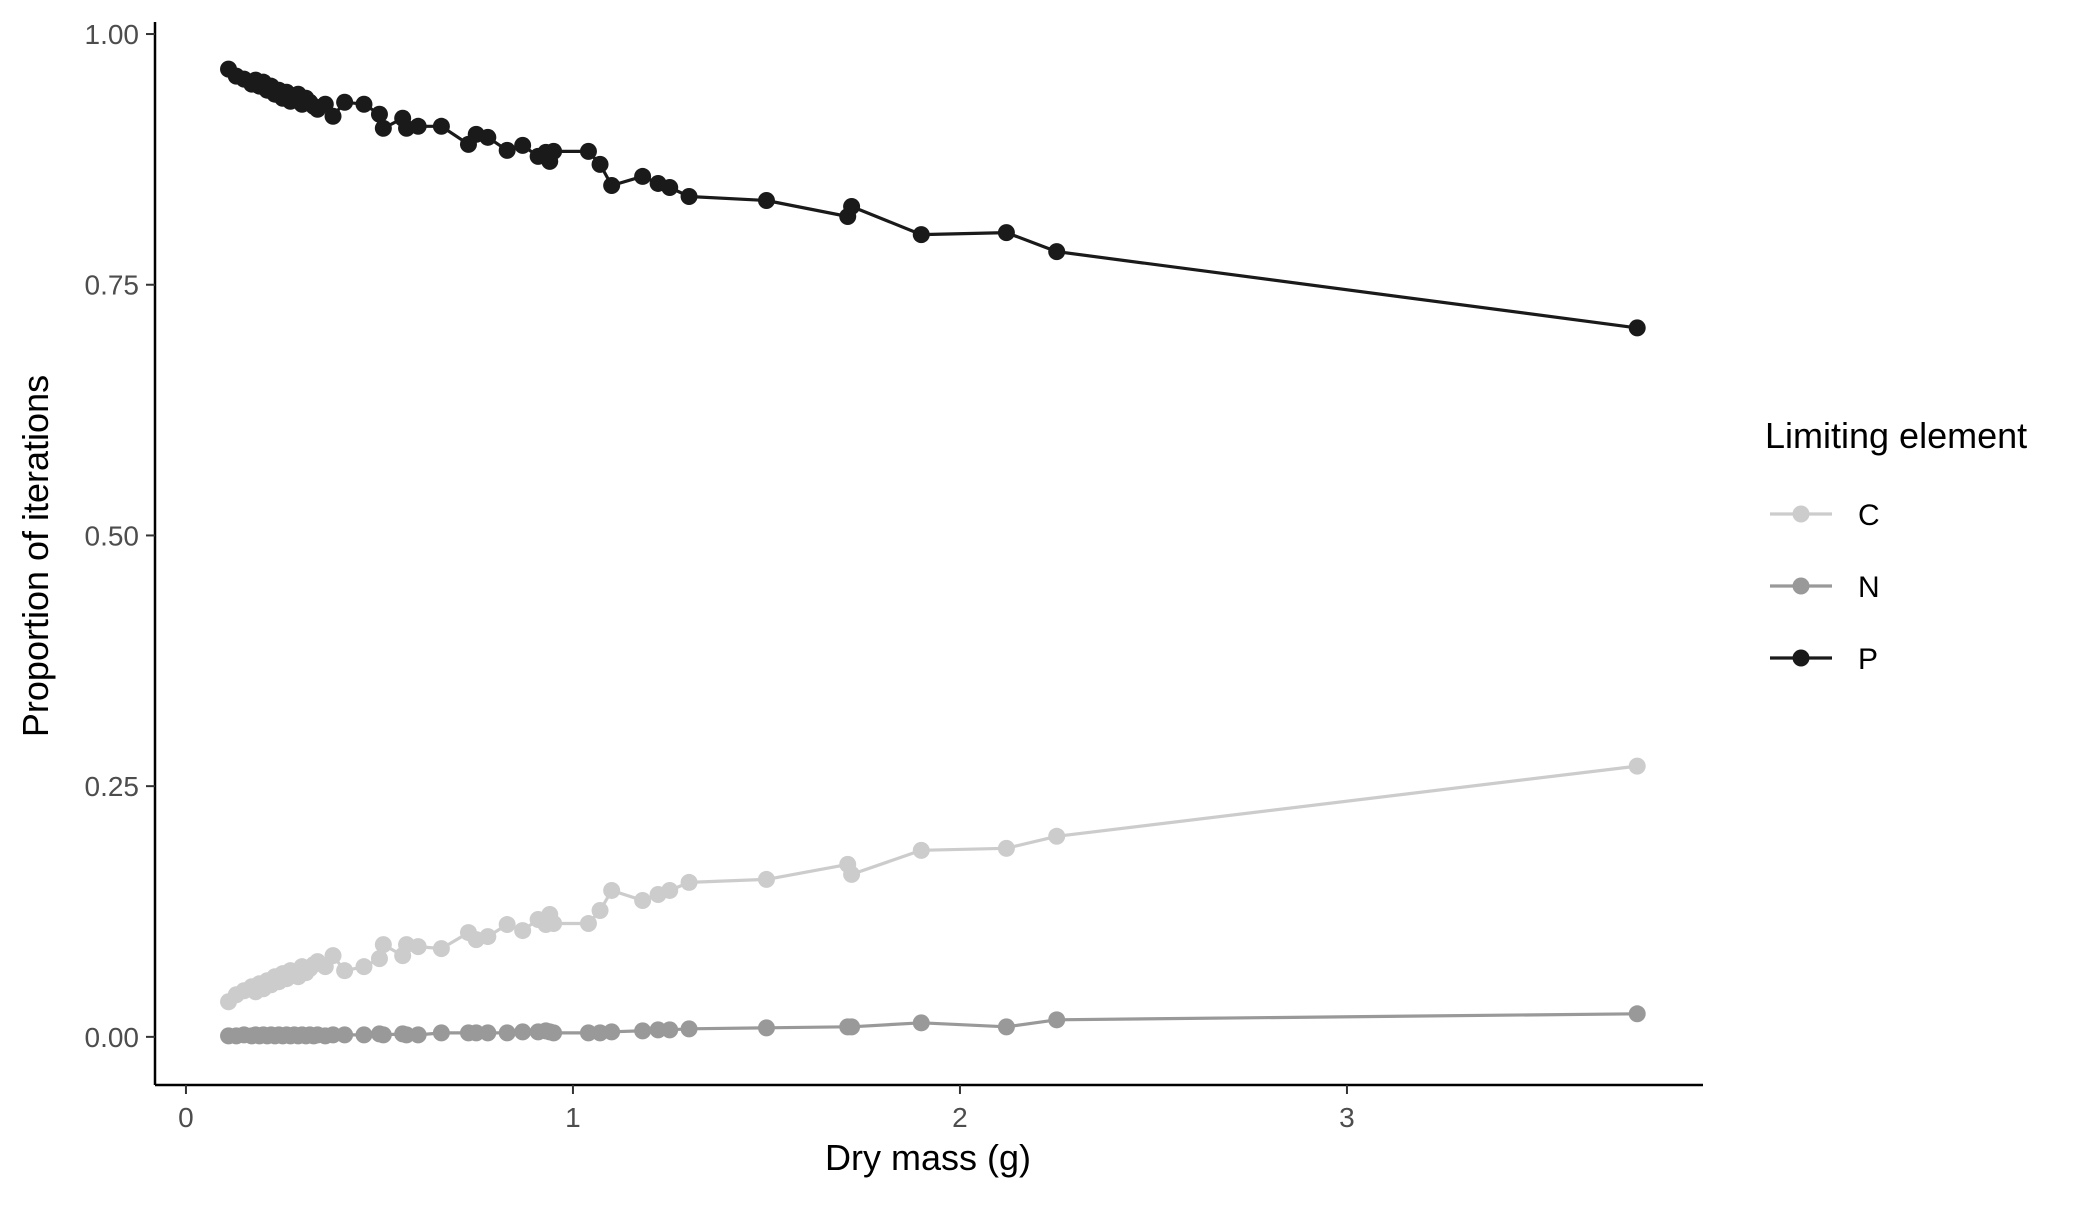 Image resolution: width=2100 pixels, height=1205 pixels. What do you see at coordinates (1868, 659) in the screenshot?
I see `legend-label-P: P` at bounding box center [1868, 659].